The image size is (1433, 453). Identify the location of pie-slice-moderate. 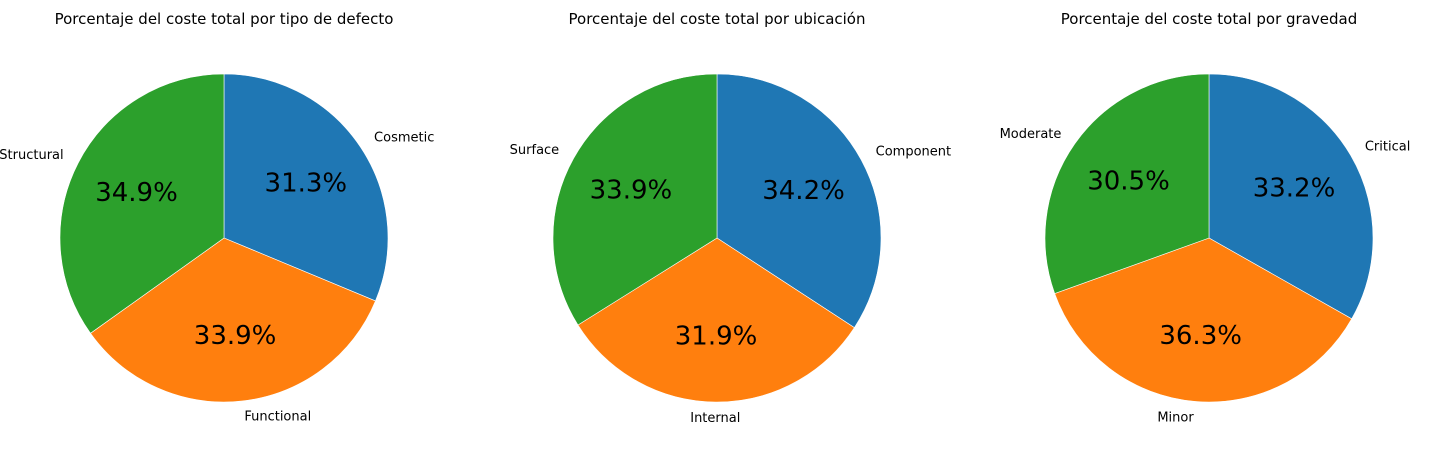
(1127, 183).